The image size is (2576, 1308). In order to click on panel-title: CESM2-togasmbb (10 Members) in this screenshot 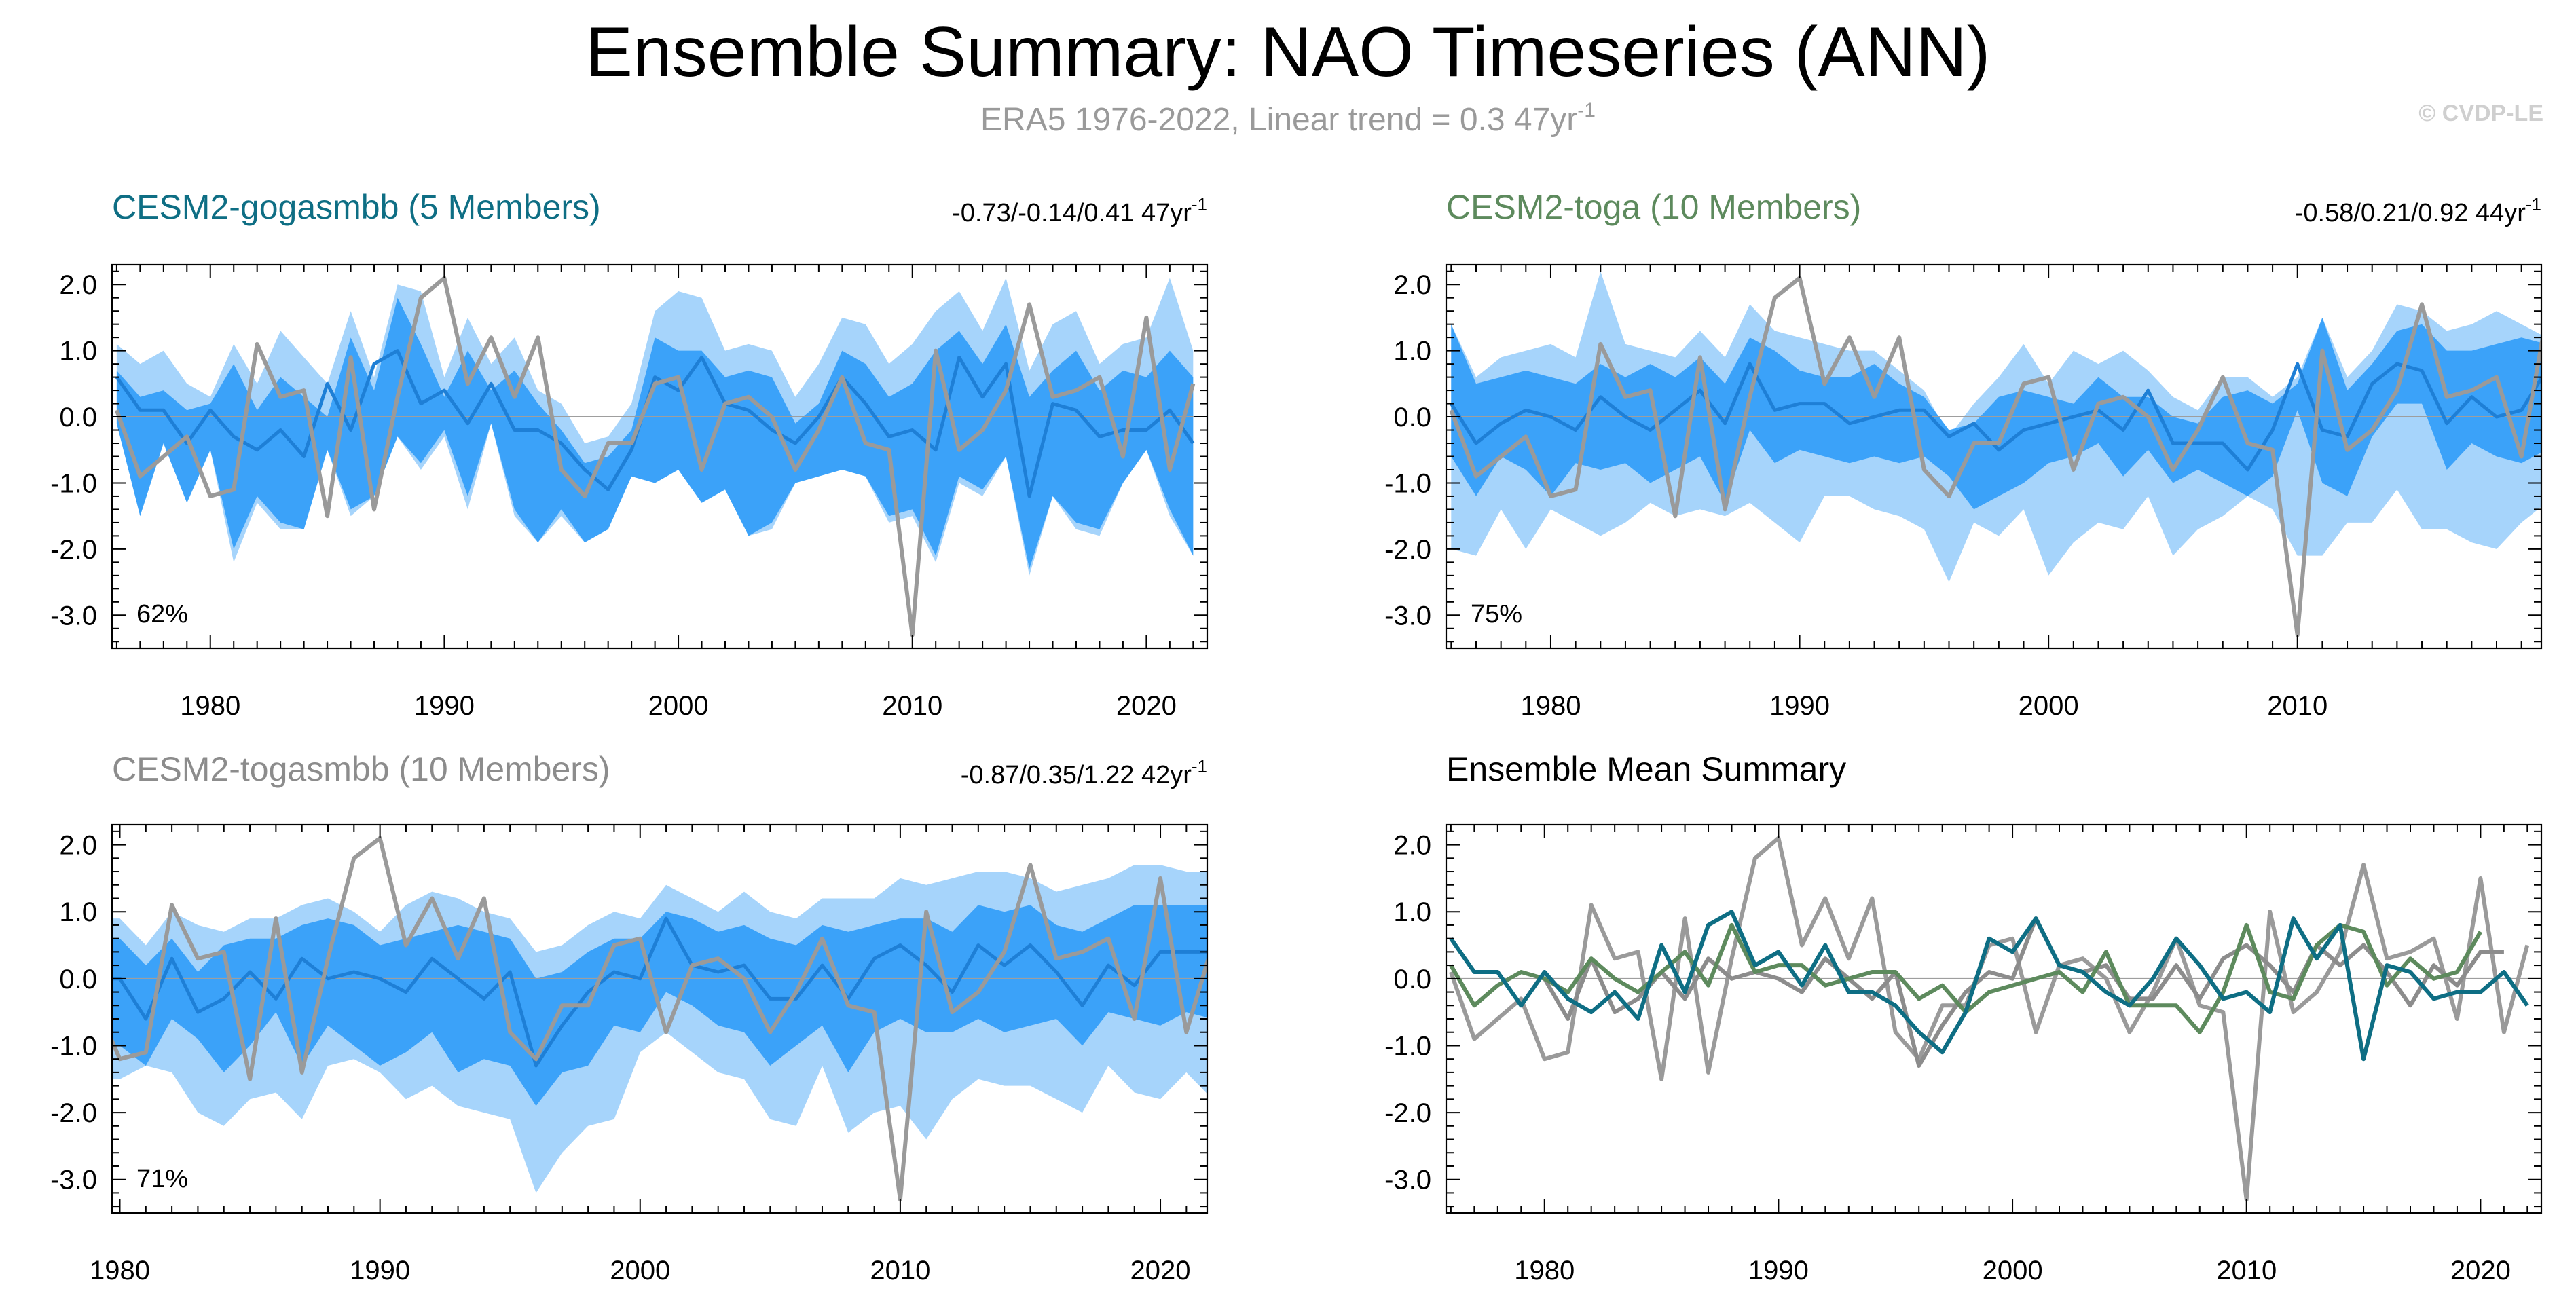, I will do `click(361, 769)`.